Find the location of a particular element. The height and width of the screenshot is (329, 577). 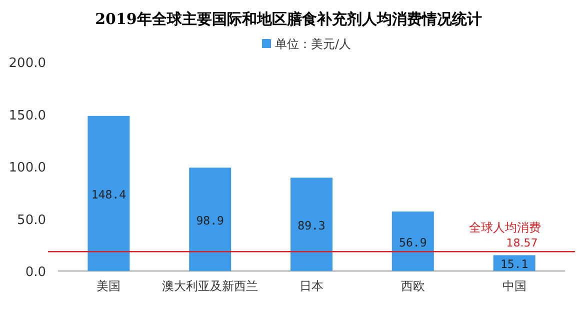

x-tick-label: 澳大利亚及新西兰 is located at coordinates (210, 286).